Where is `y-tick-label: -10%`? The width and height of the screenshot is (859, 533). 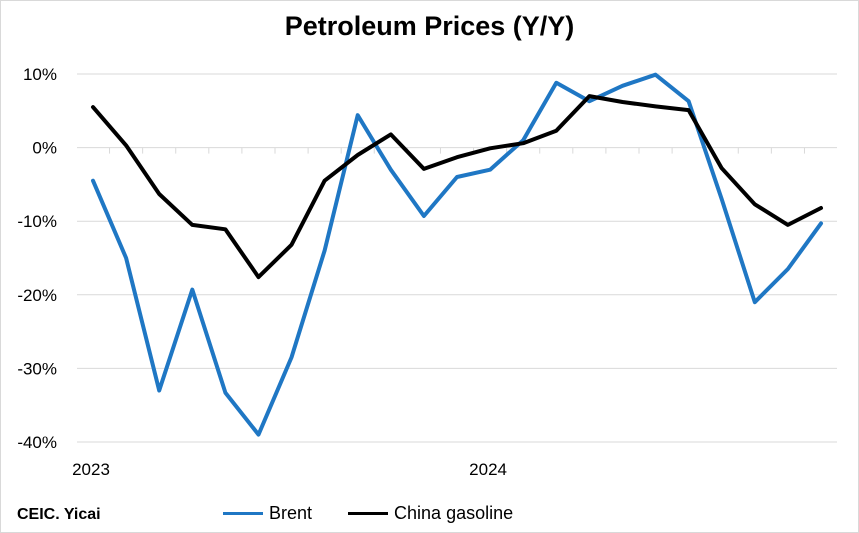
y-tick-label: -10% is located at coordinates (37, 221).